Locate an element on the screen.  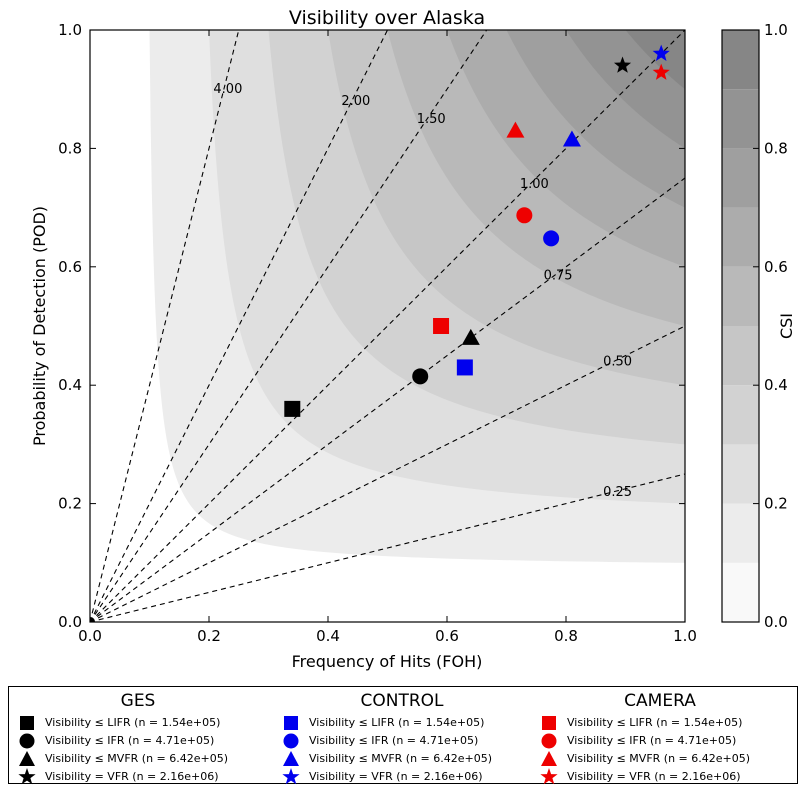
legend-group-title: GES is located at coordinates (138, 701).